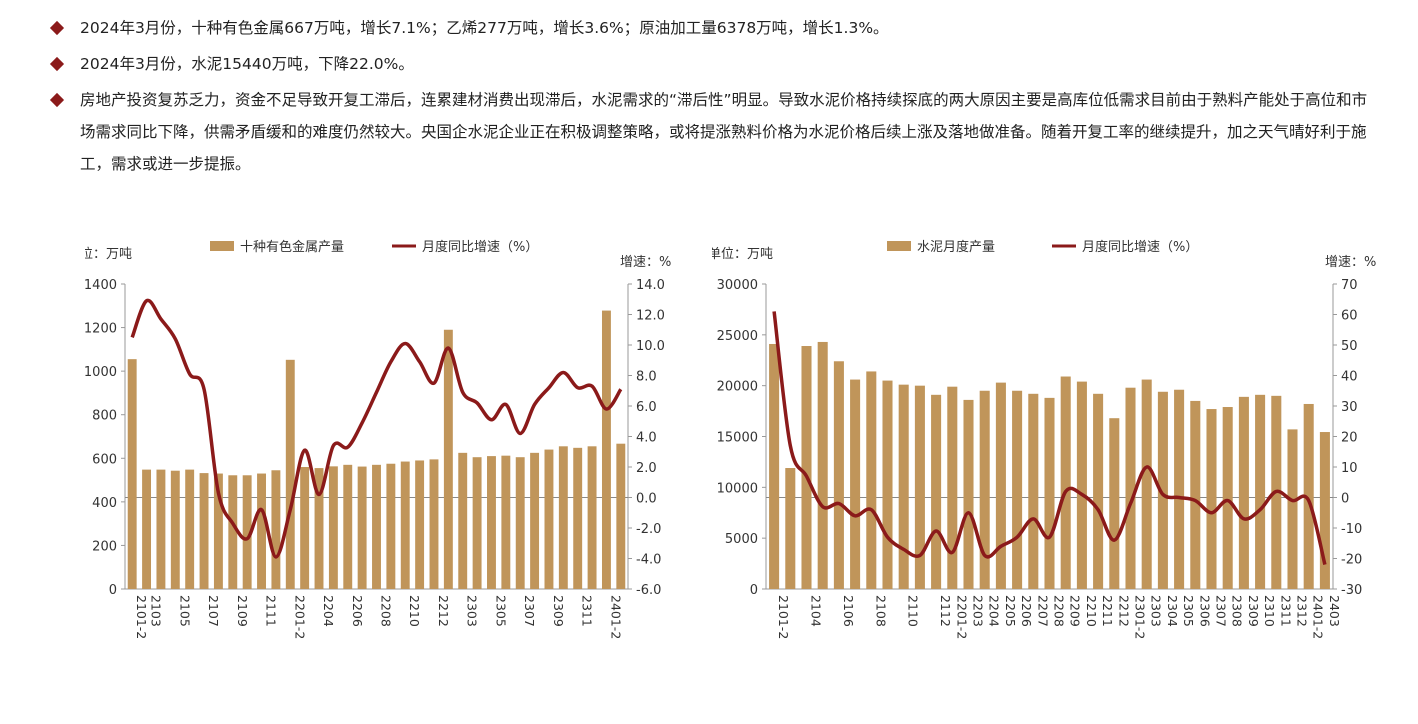  What do you see at coordinates (1059, 611) in the screenshot?
I see `x-tick-label: 2208` at bounding box center [1059, 611].